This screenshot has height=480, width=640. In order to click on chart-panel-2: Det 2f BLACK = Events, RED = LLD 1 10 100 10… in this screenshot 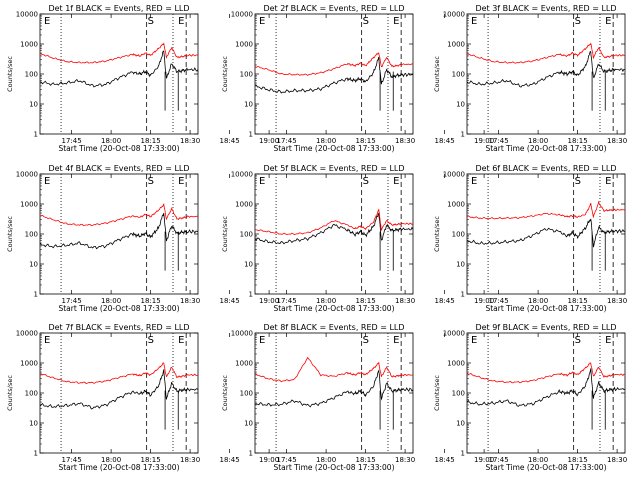, I will do `click(357, 78)`.